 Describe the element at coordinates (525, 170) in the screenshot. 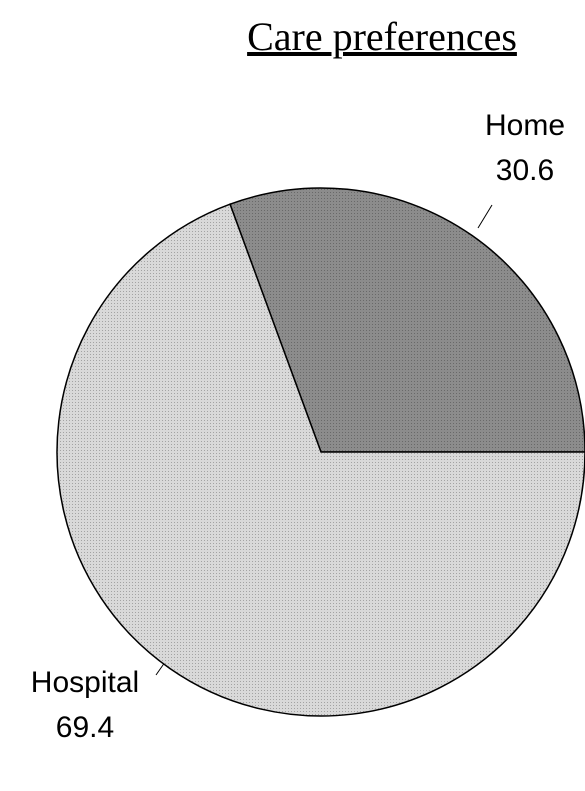

I see `slice-value: 30.6` at that location.